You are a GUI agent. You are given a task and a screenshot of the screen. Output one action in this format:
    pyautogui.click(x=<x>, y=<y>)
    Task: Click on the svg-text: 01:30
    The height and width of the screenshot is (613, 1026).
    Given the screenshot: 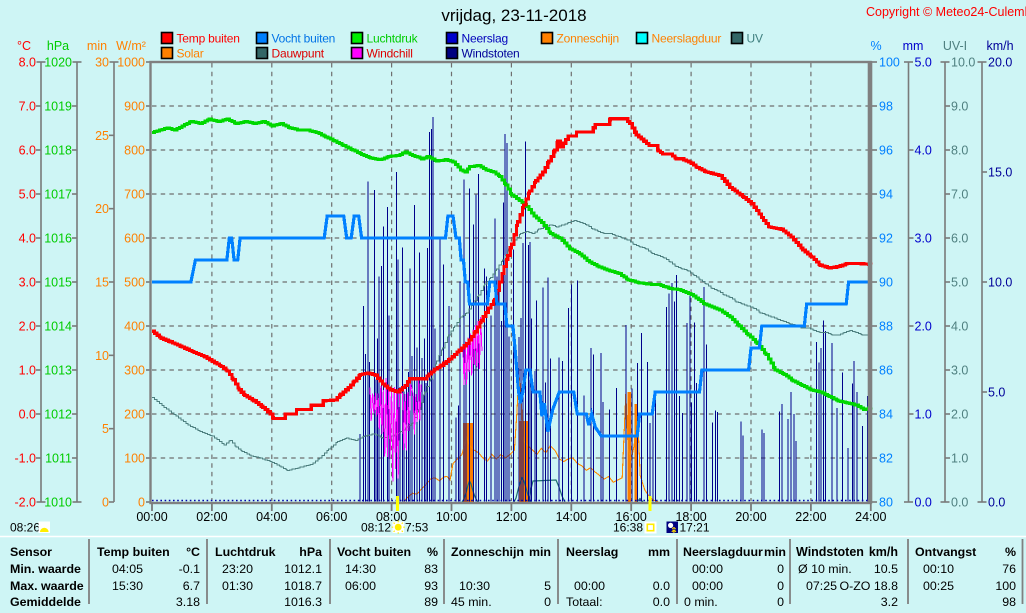 What is the action you would take?
    pyautogui.click(x=237, y=586)
    